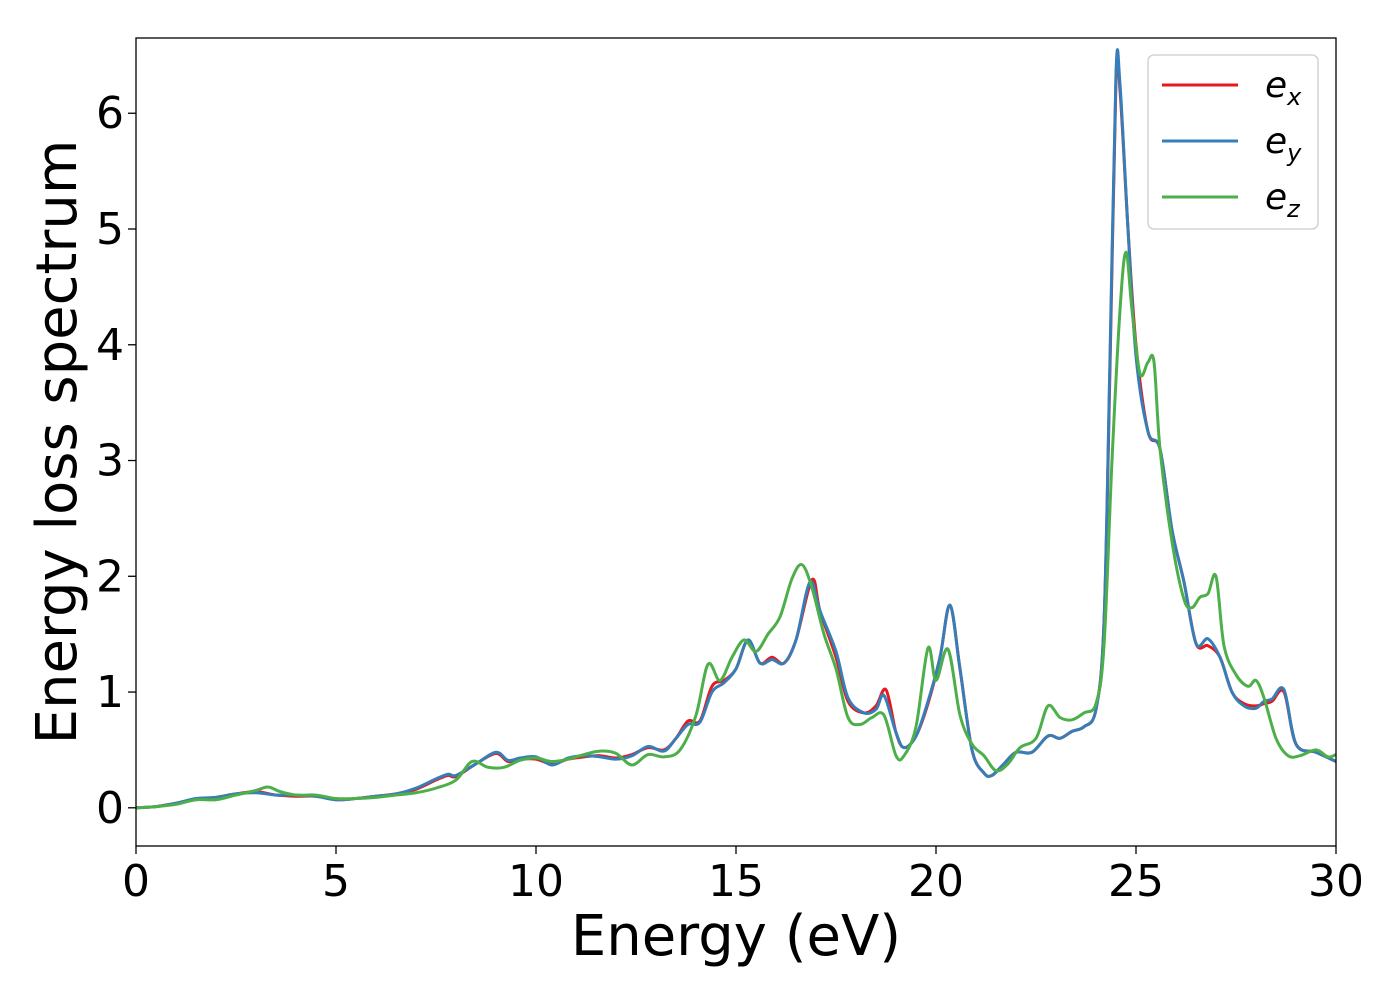 The height and width of the screenshot is (1000, 1400). I want to click on legend-label-z: ez, so click(1283, 200).